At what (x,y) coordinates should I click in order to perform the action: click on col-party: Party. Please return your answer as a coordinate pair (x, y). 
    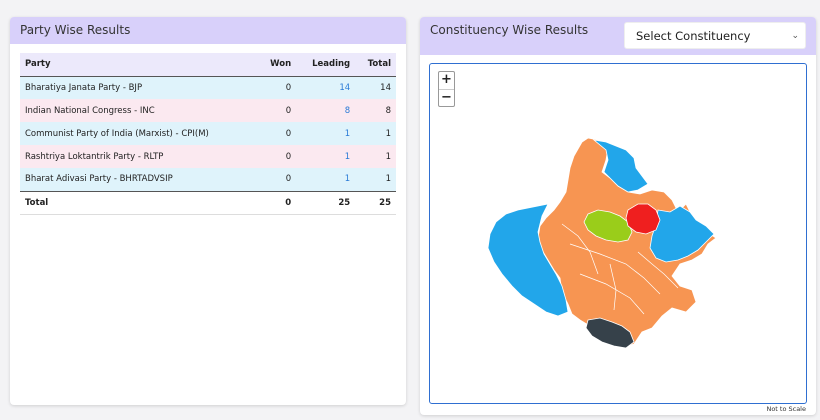
    Looking at the image, I should click on (139, 65).